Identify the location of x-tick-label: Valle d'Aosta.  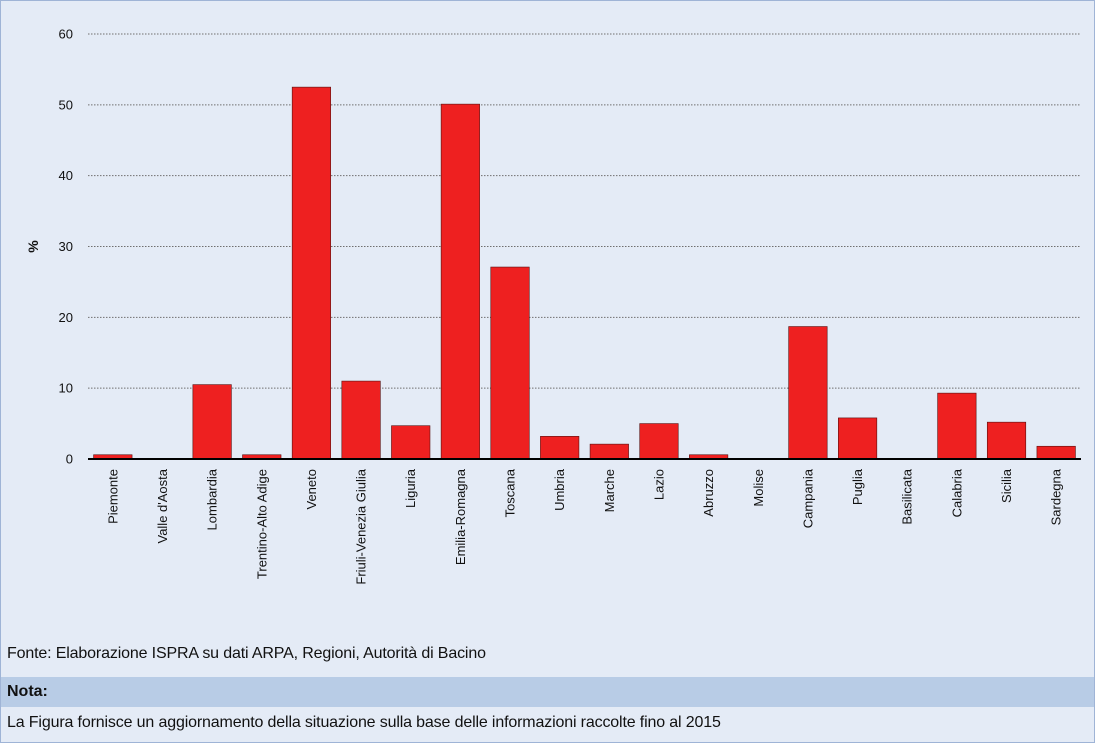
(162, 505).